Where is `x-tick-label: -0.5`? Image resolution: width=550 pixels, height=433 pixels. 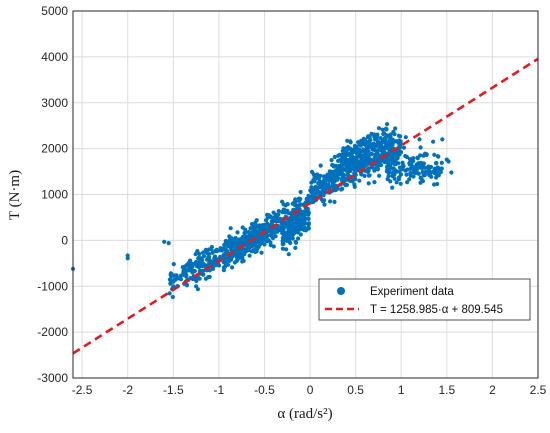
x-tick-label: -0.5 is located at coordinates (264, 390).